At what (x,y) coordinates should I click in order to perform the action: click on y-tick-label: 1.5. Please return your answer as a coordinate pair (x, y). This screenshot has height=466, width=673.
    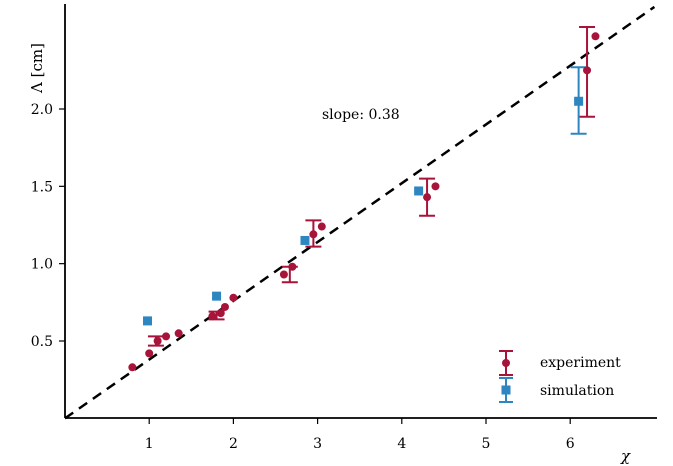
    Looking at the image, I should click on (42, 187).